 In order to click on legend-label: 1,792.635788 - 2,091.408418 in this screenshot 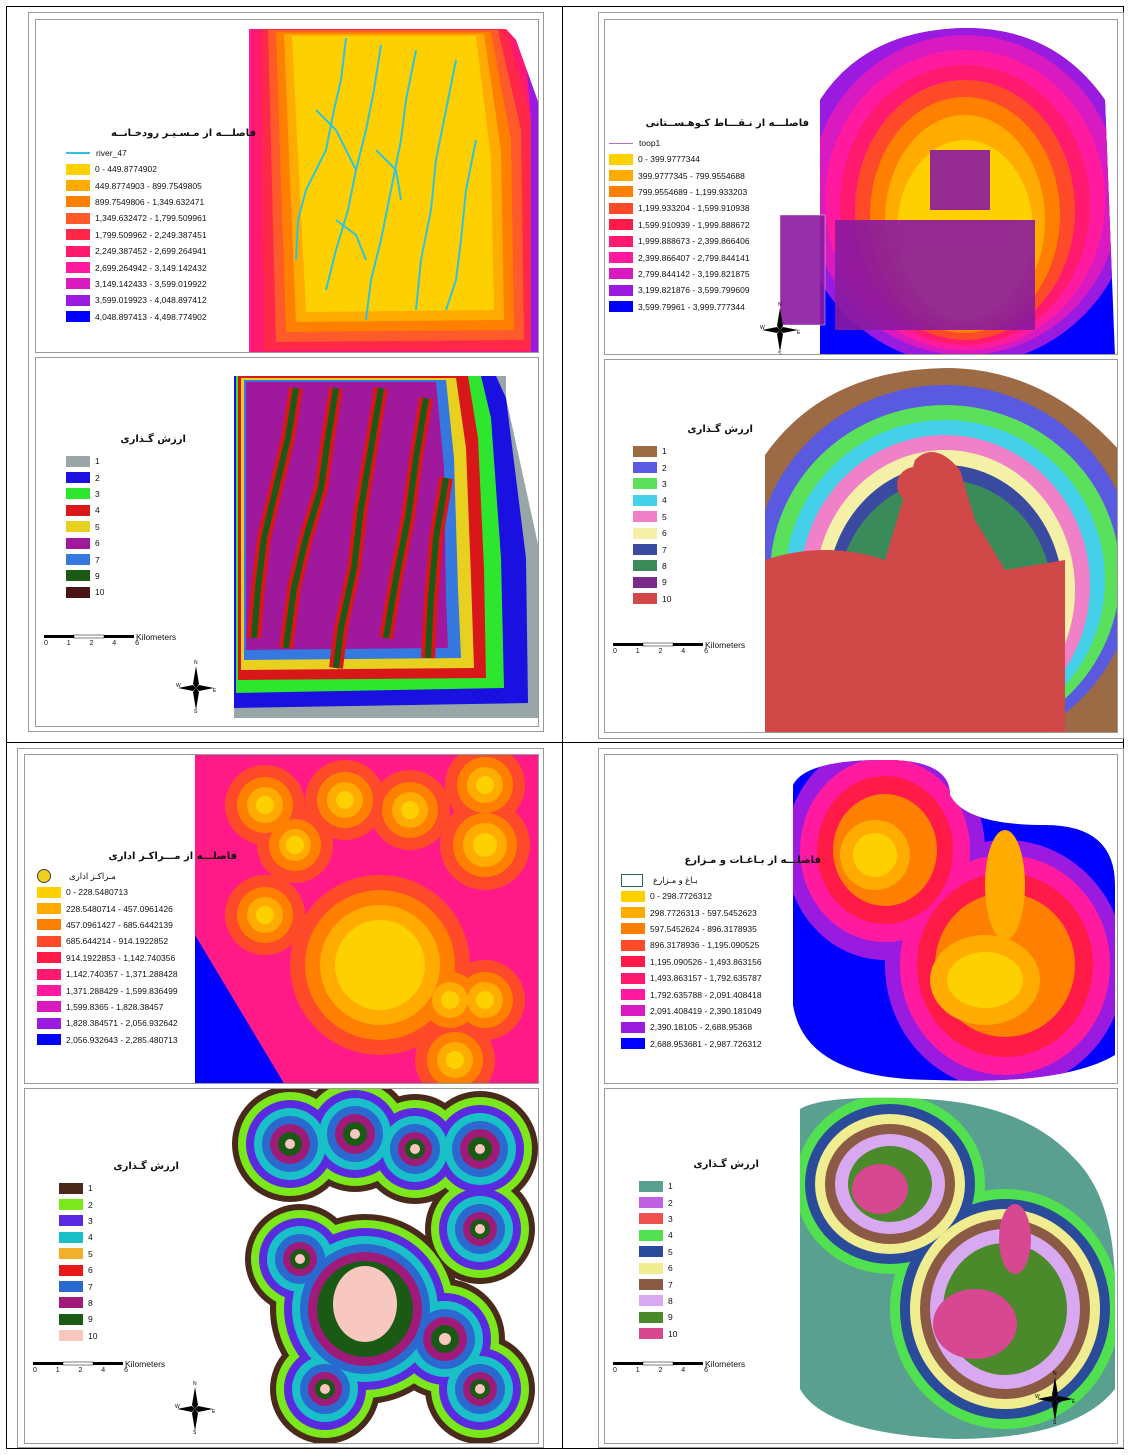, I will do `click(706, 994)`.